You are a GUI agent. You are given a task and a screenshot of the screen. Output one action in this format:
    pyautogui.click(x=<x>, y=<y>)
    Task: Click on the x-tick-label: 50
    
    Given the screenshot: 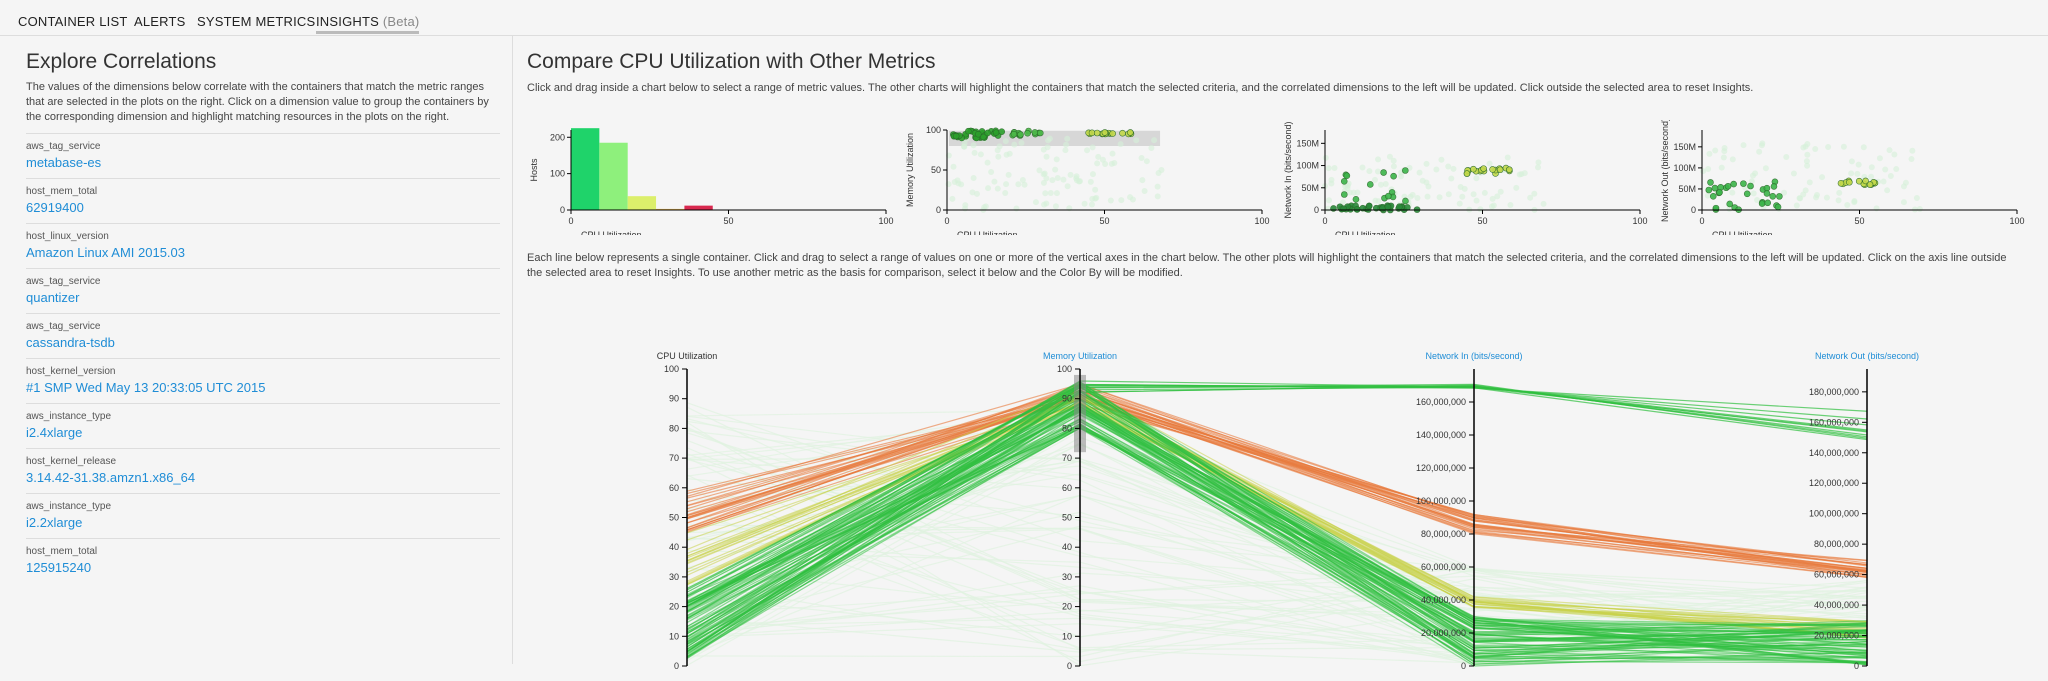 What is the action you would take?
    pyautogui.click(x=1482, y=221)
    